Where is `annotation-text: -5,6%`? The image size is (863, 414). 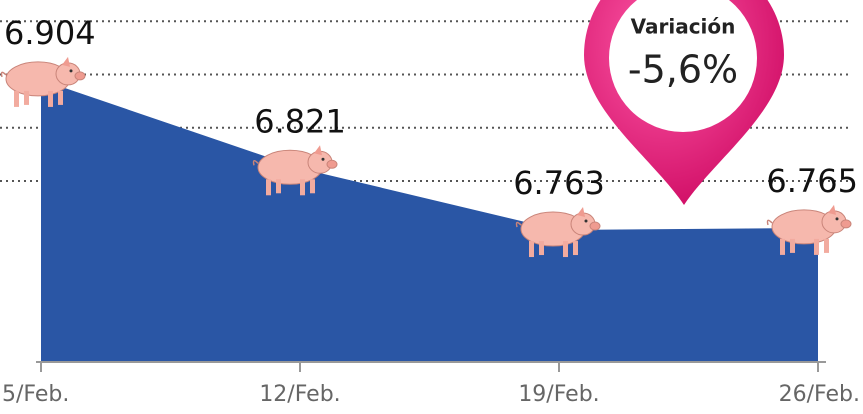 annotation-text: -5,6% is located at coordinates (683, 70).